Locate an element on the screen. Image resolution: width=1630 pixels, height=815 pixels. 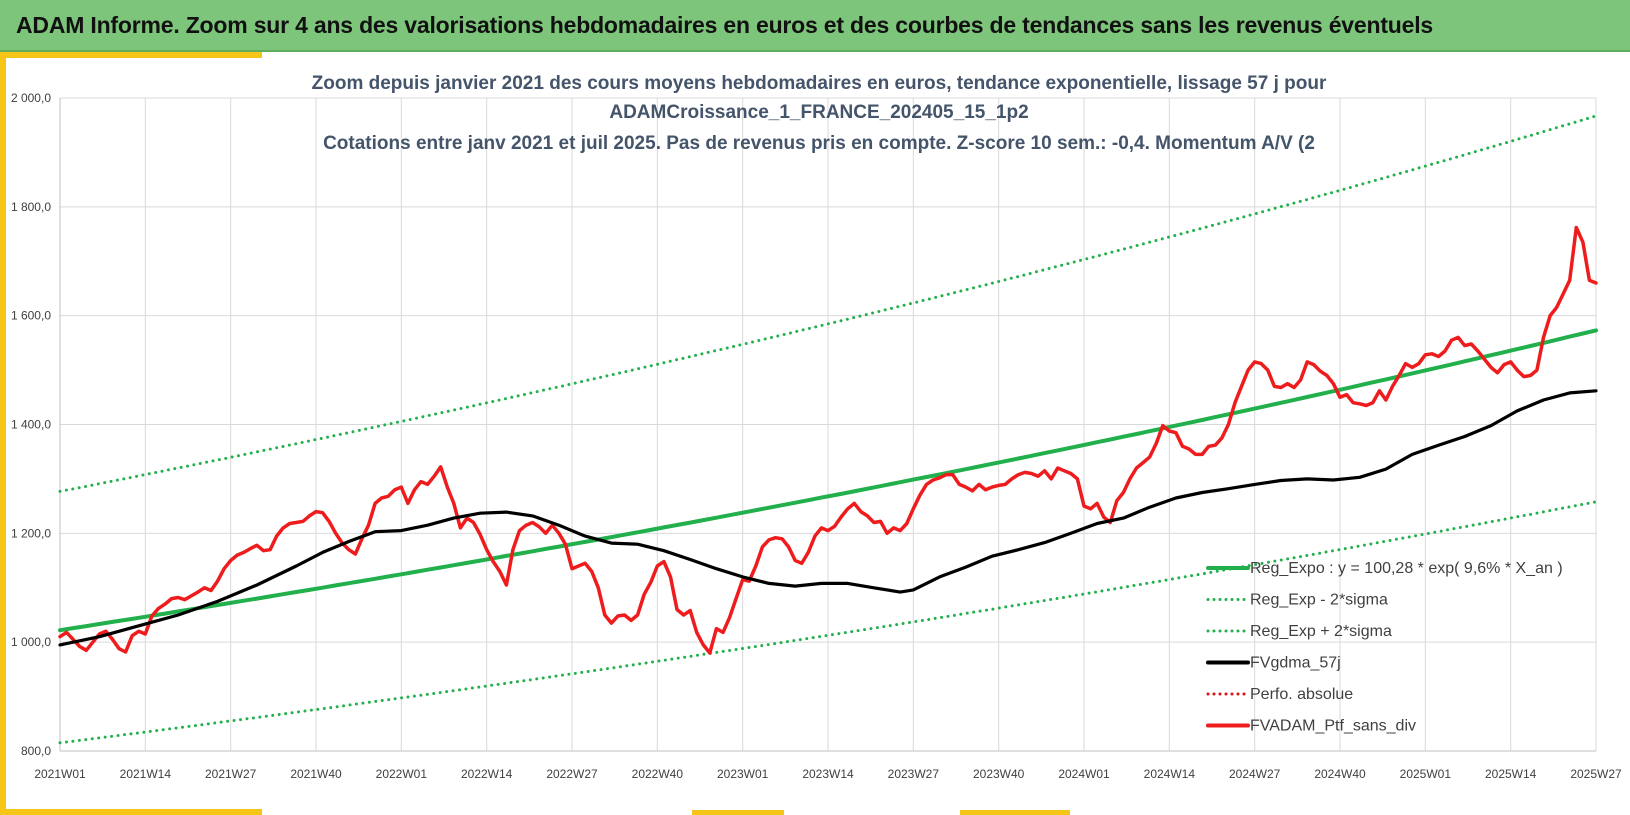
x-tick-label: 2025W01 is located at coordinates (1426, 774).